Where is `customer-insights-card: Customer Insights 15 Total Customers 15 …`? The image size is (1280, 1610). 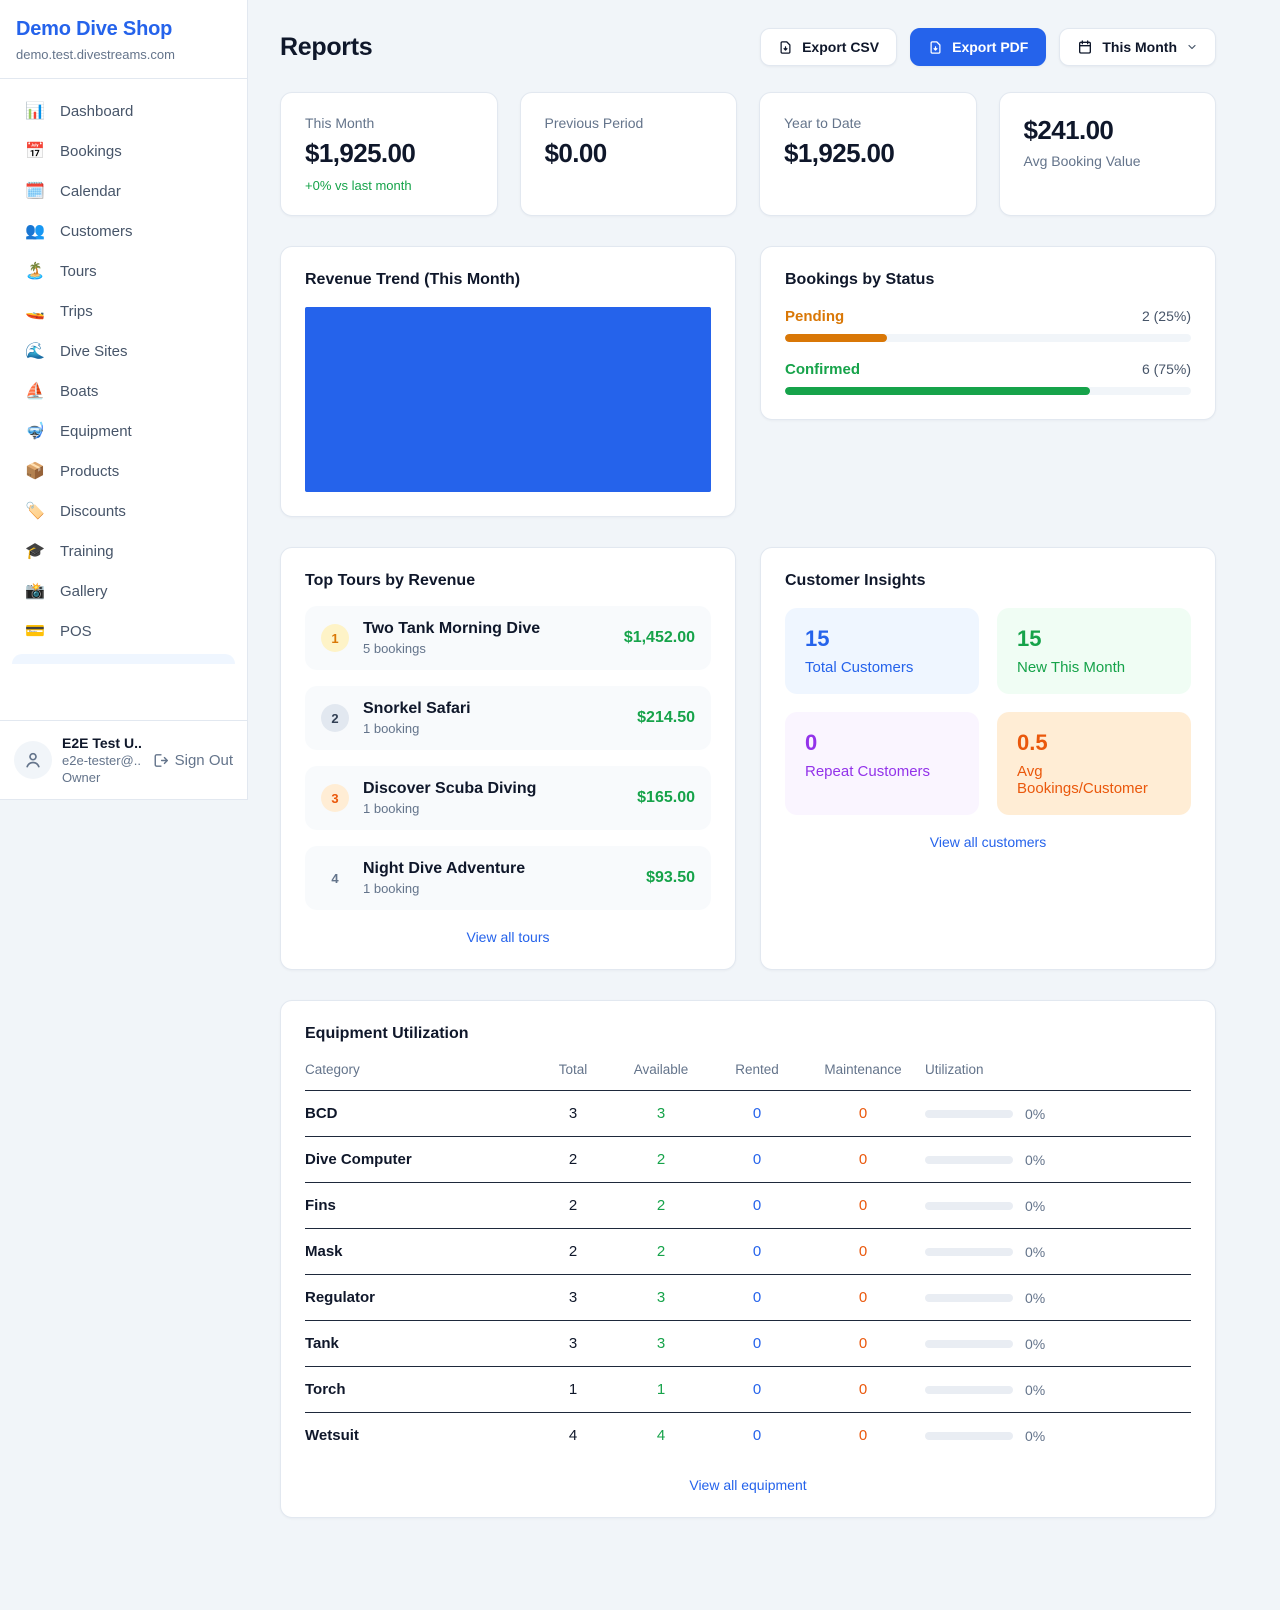
customer-insights-card: Customer Insights 15 Total Customers 15 … is located at coordinates (988, 758).